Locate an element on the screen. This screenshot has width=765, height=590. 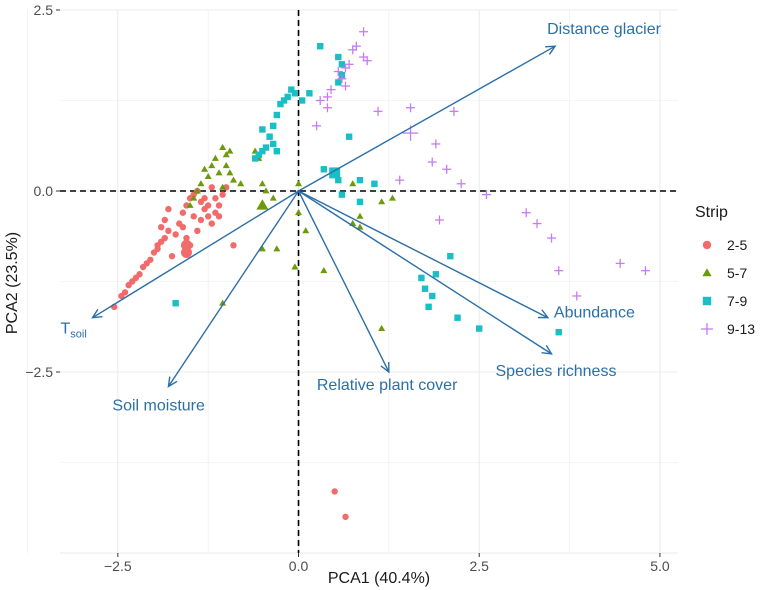
y-tick-label: 2.5 is located at coordinates (44, 10).